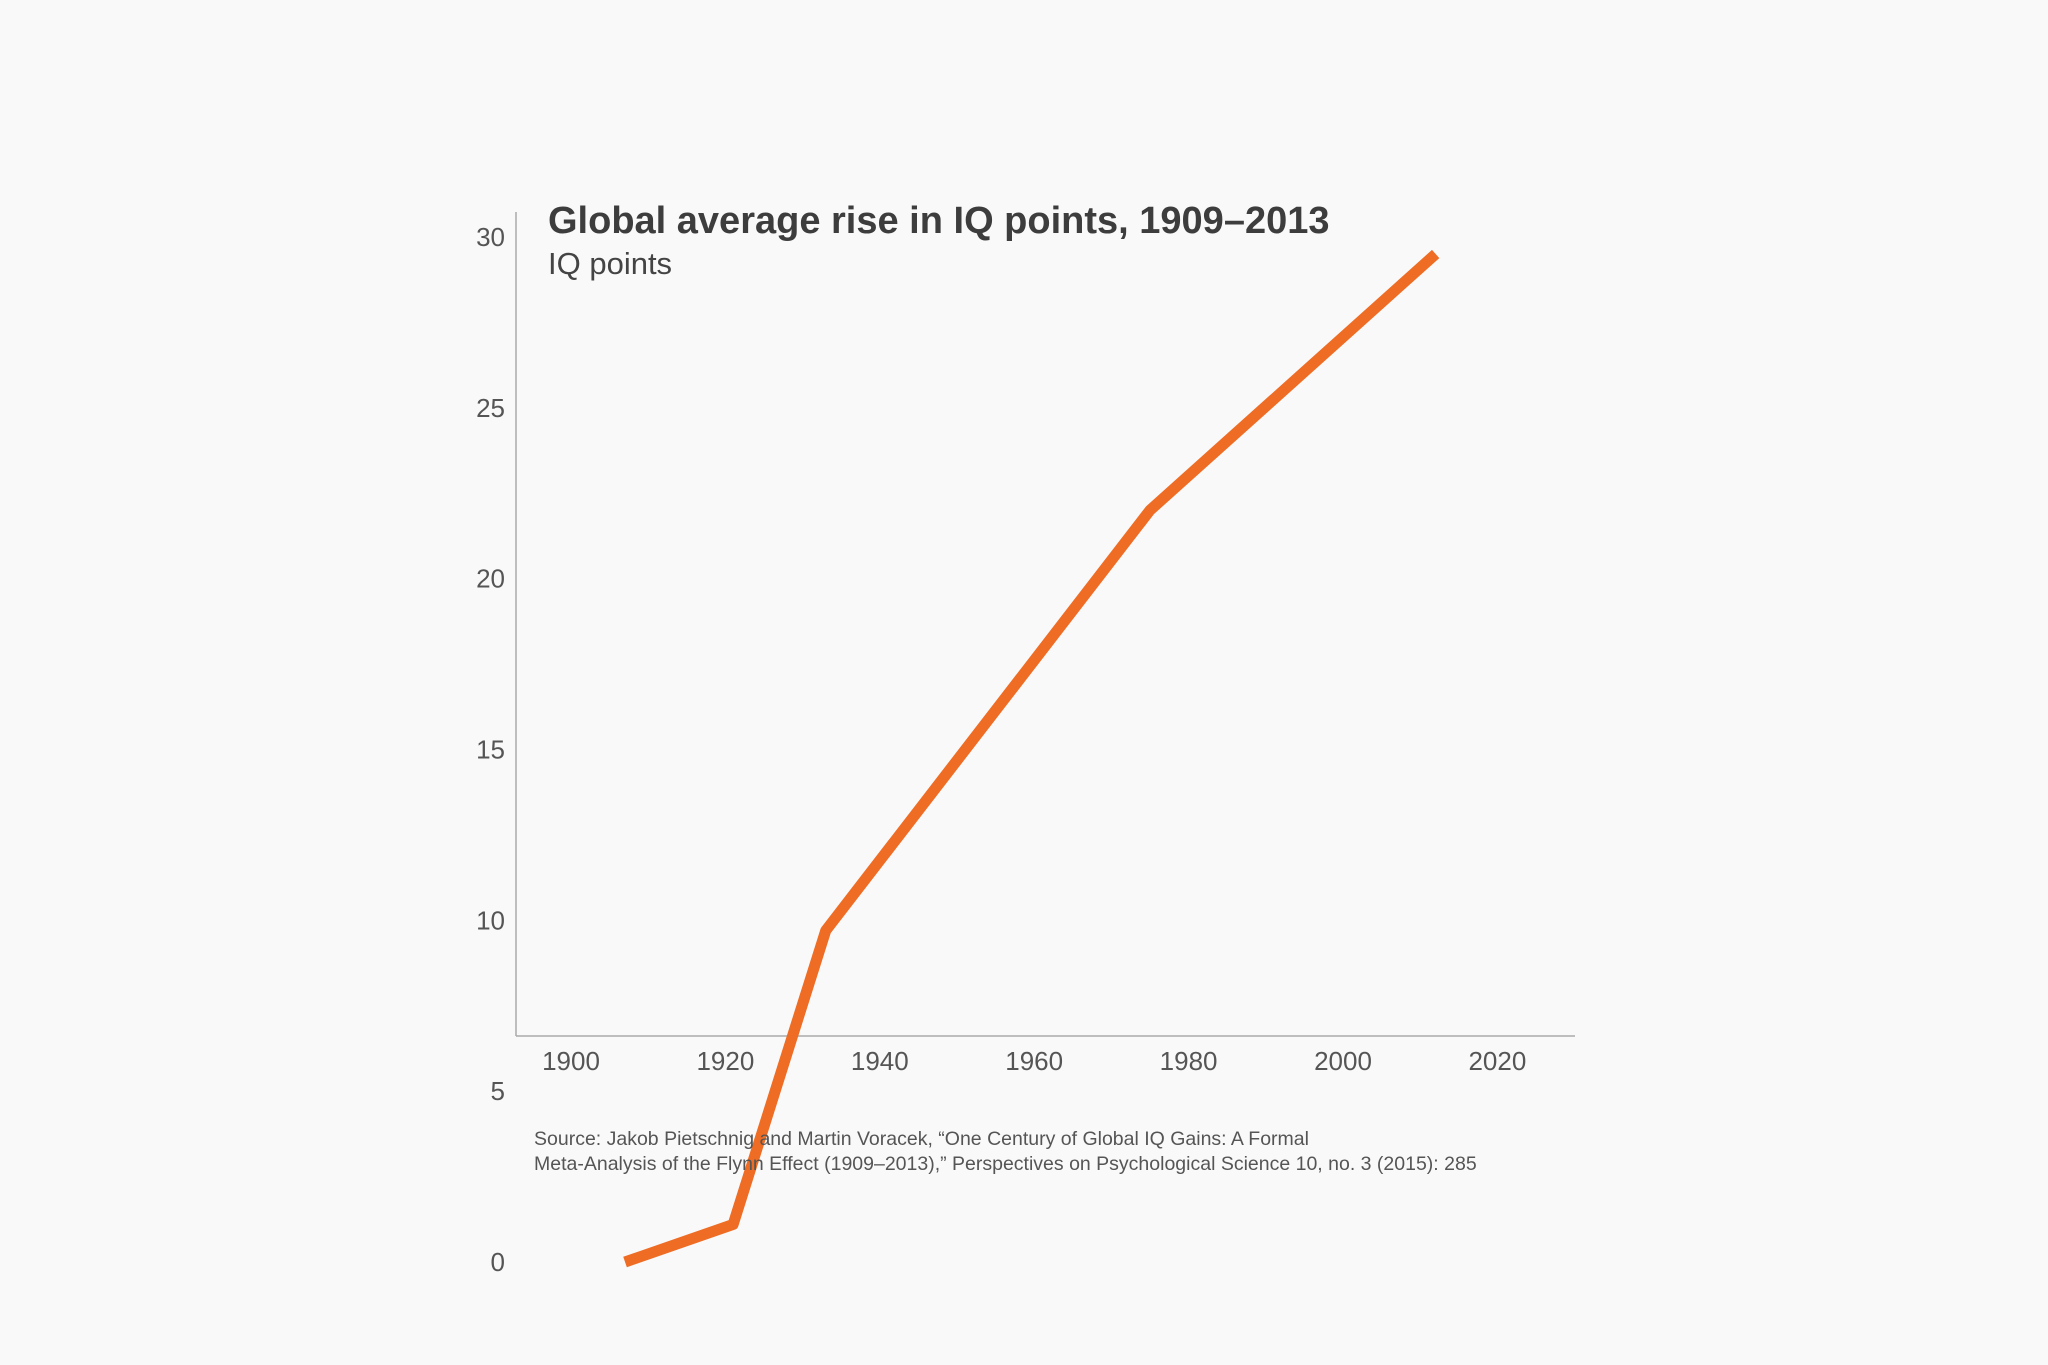 This screenshot has height=1365, width=2048. I want to click on chart-subtitle: IQ points, so click(610, 263).